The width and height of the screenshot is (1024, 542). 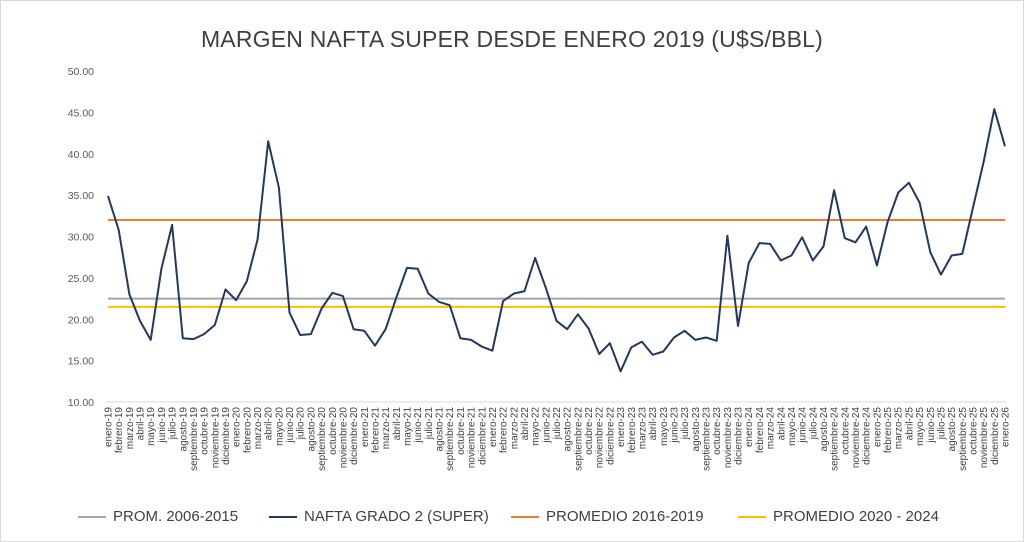 What do you see at coordinates (824, 429) in the screenshot?
I see `x-tick-label: agosto-24` at bounding box center [824, 429].